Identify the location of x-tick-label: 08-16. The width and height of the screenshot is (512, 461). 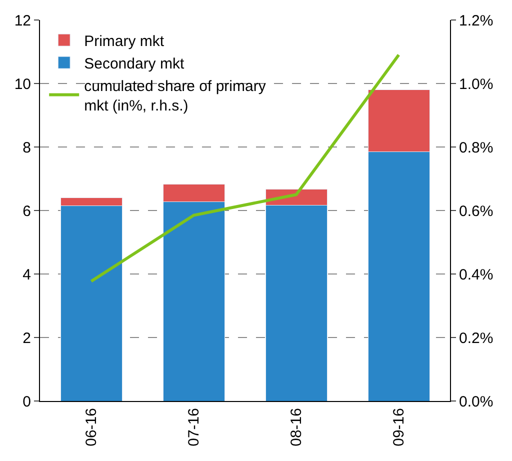
(297, 427).